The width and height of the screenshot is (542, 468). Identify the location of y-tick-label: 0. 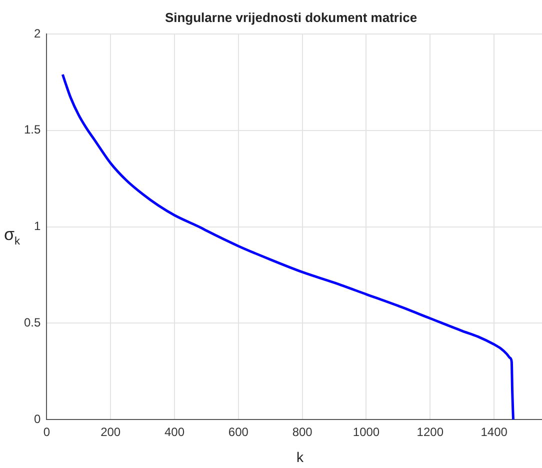
(37, 419).